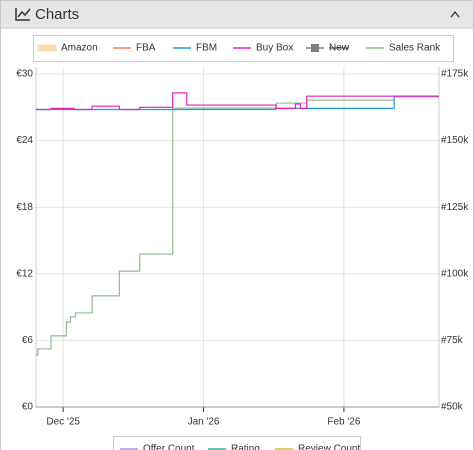 The width and height of the screenshot is (474, 450). What do you see at coordinates (329, 447) in the screenshot?
I see `legend-label: Review Count` at bounding box center [329, 447].